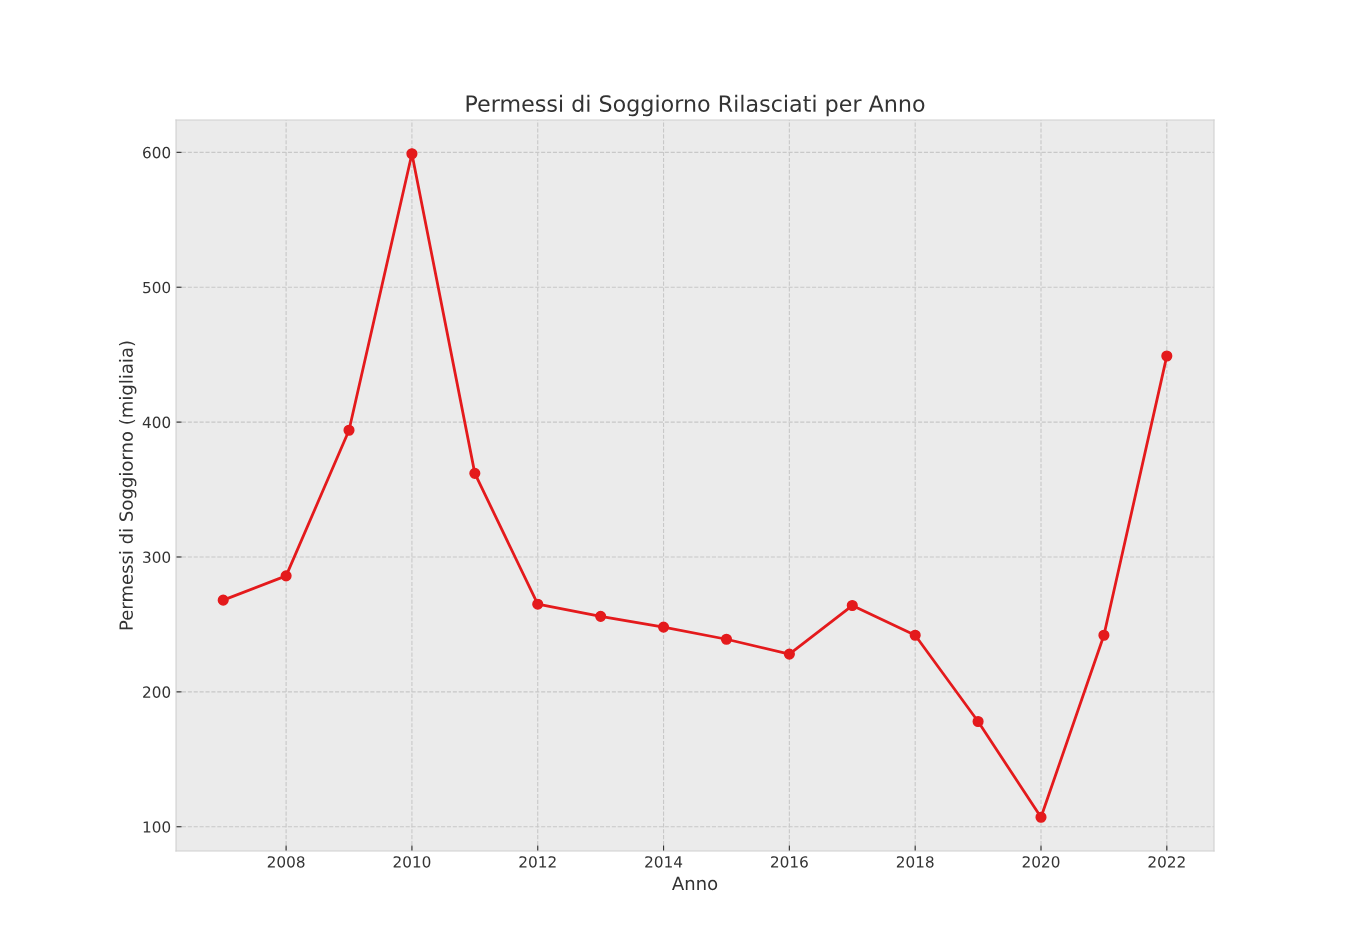 The height and width of the screenshot is (950, 1354). I want to click on x-tick-label: 2022, so click(1166, 862).